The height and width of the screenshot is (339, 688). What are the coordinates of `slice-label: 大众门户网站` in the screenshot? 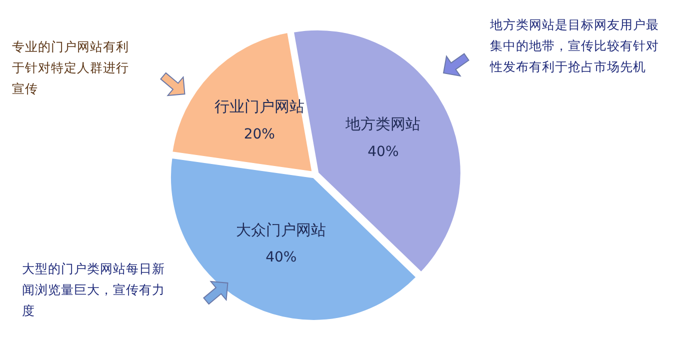 It's located at (281, 229).